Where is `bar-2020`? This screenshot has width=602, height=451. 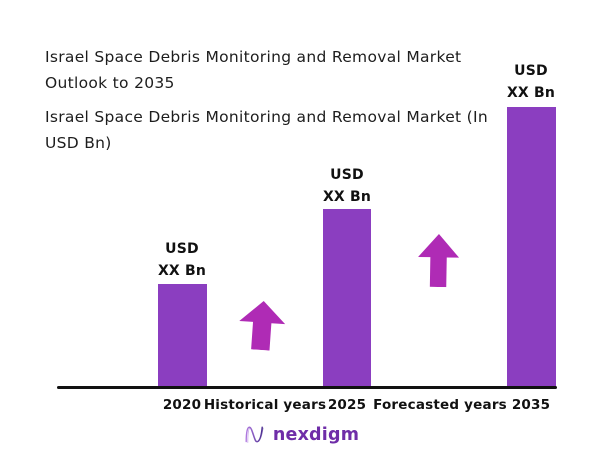
bar-2020 is located at coordinates (182, 335).